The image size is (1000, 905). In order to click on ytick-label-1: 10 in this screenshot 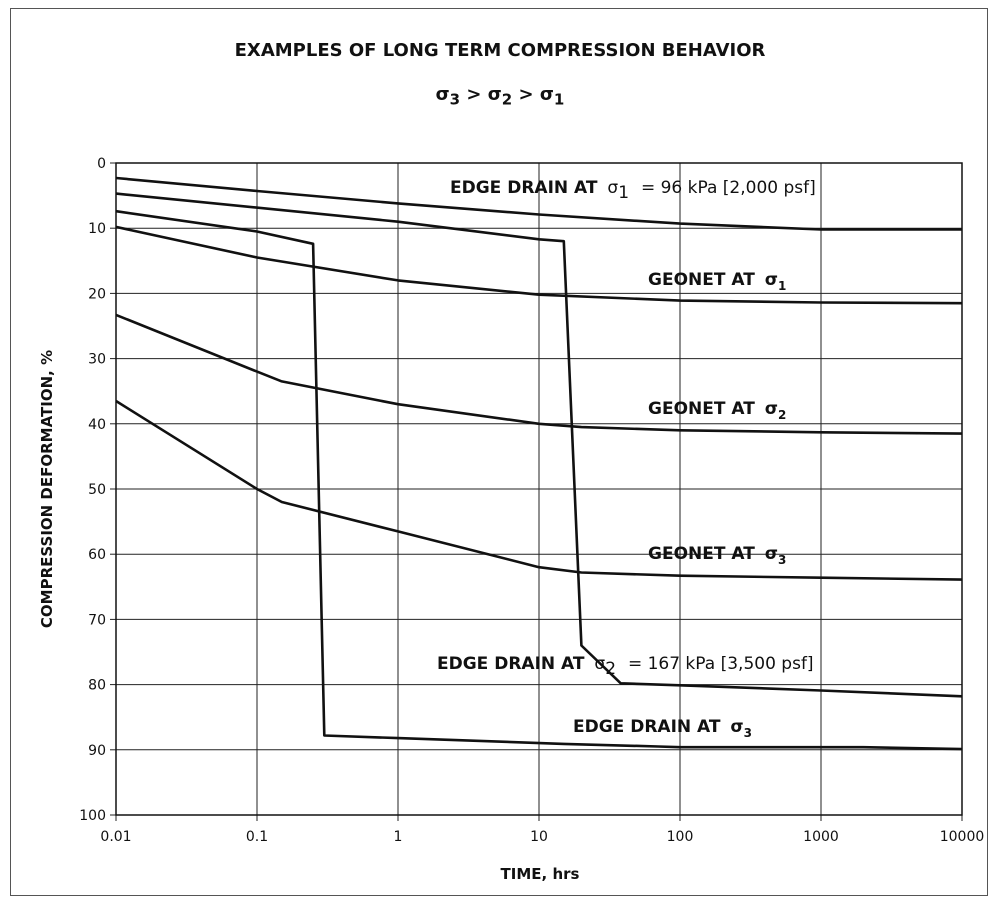, I will do `click(97, 229)`.